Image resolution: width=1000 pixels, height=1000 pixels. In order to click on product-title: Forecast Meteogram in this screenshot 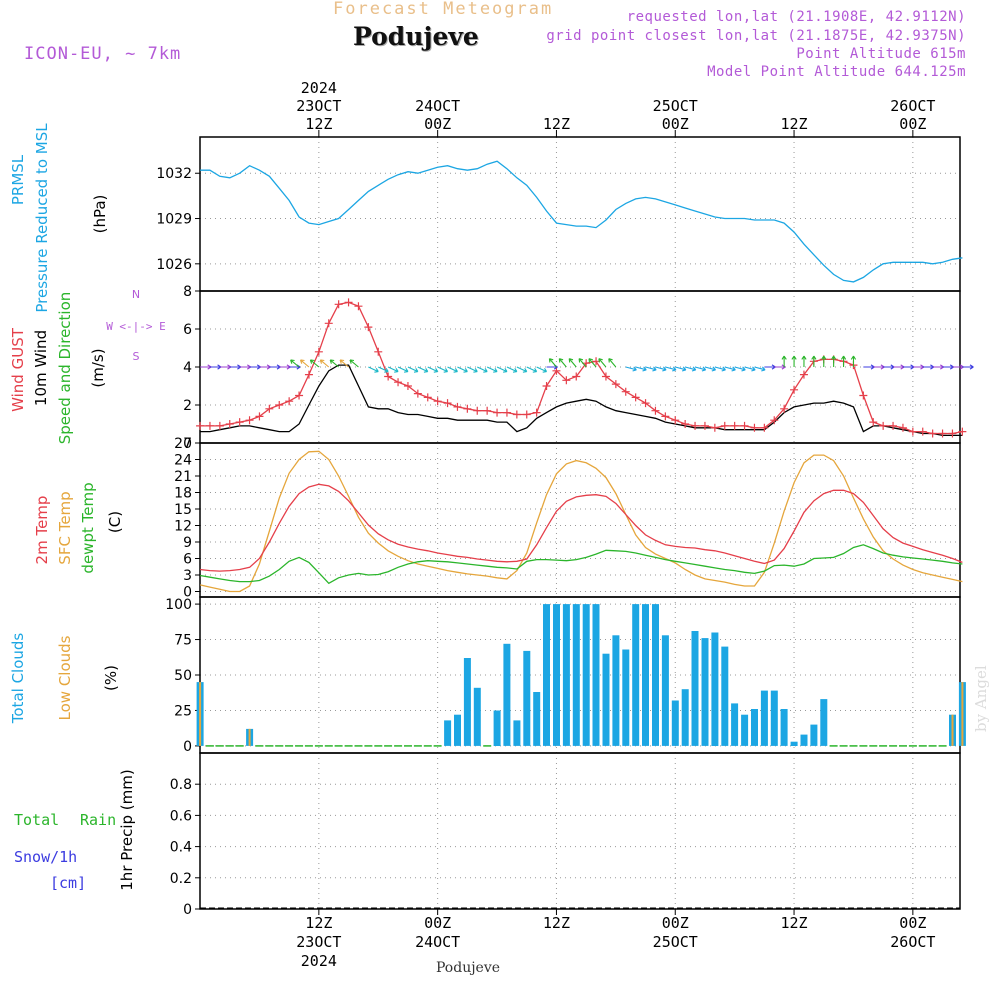, I will do `click(443, 9)`.